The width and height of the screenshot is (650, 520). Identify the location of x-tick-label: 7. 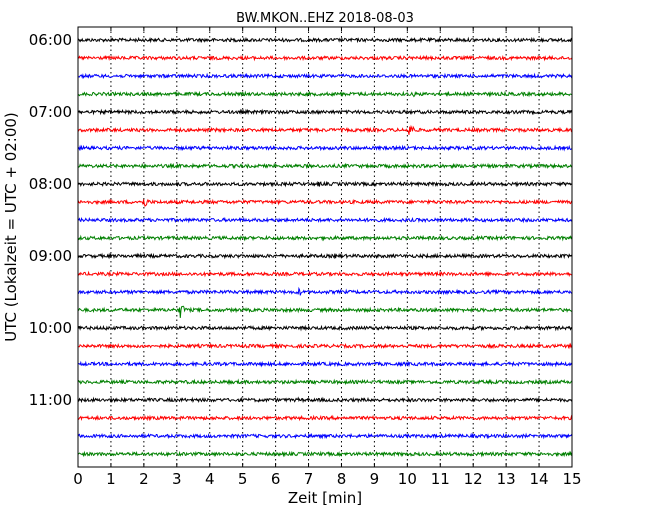
(309, 479).